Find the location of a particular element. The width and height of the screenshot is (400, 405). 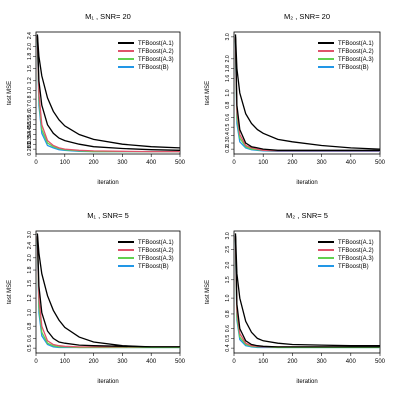

chart-title: M₂ , SNR= 20 is located at coordinates (307, 16).